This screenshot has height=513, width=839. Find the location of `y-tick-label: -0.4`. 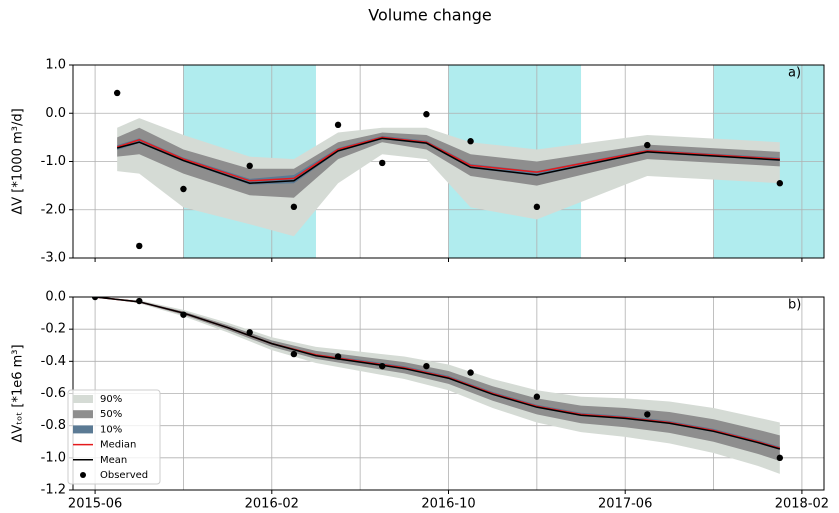

y-tick-label: -0.4 is located at coordinates (53, 361).